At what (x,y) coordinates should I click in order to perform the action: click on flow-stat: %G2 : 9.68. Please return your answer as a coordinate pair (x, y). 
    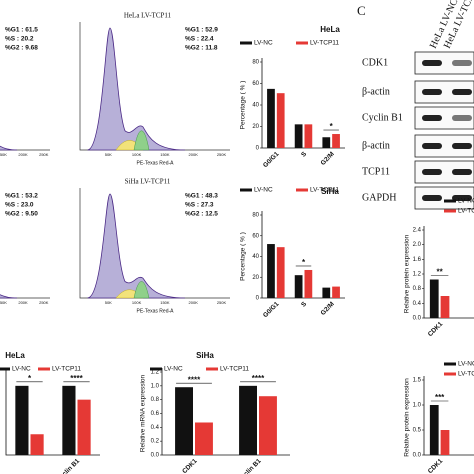
    Looking at the image, I should click on (21, 48).